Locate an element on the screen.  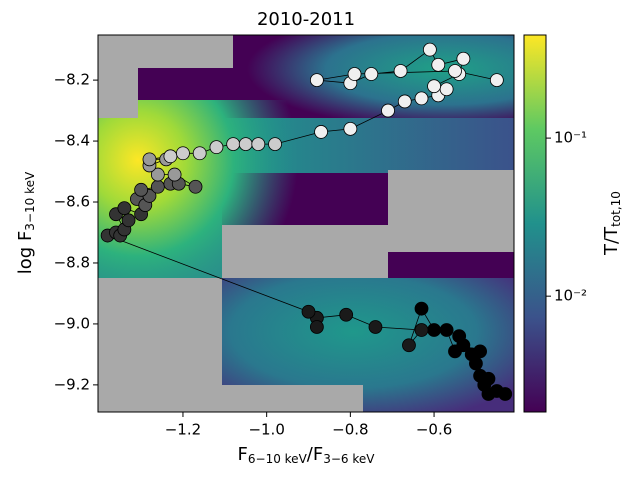
y-tick-label: −8.6 is located at coordinates (72, 202).